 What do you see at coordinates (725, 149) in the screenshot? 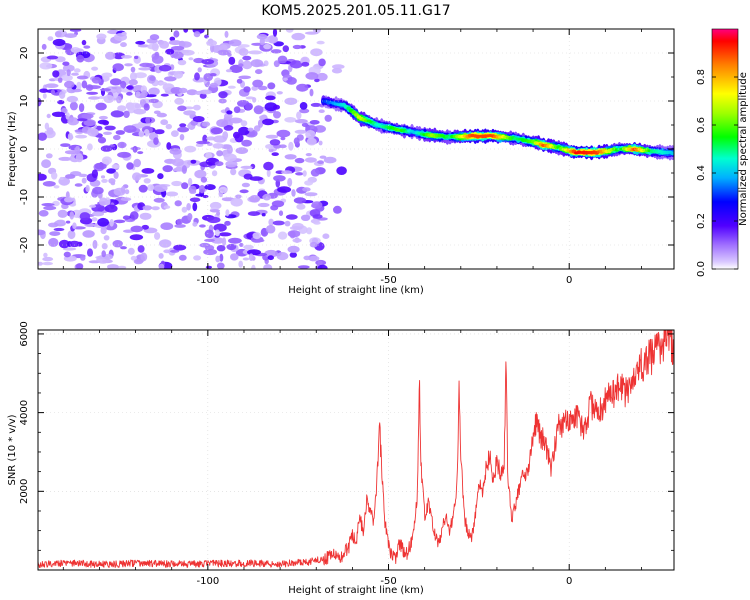
I see `colorbar-gradient` at bounding box center [725, 149].